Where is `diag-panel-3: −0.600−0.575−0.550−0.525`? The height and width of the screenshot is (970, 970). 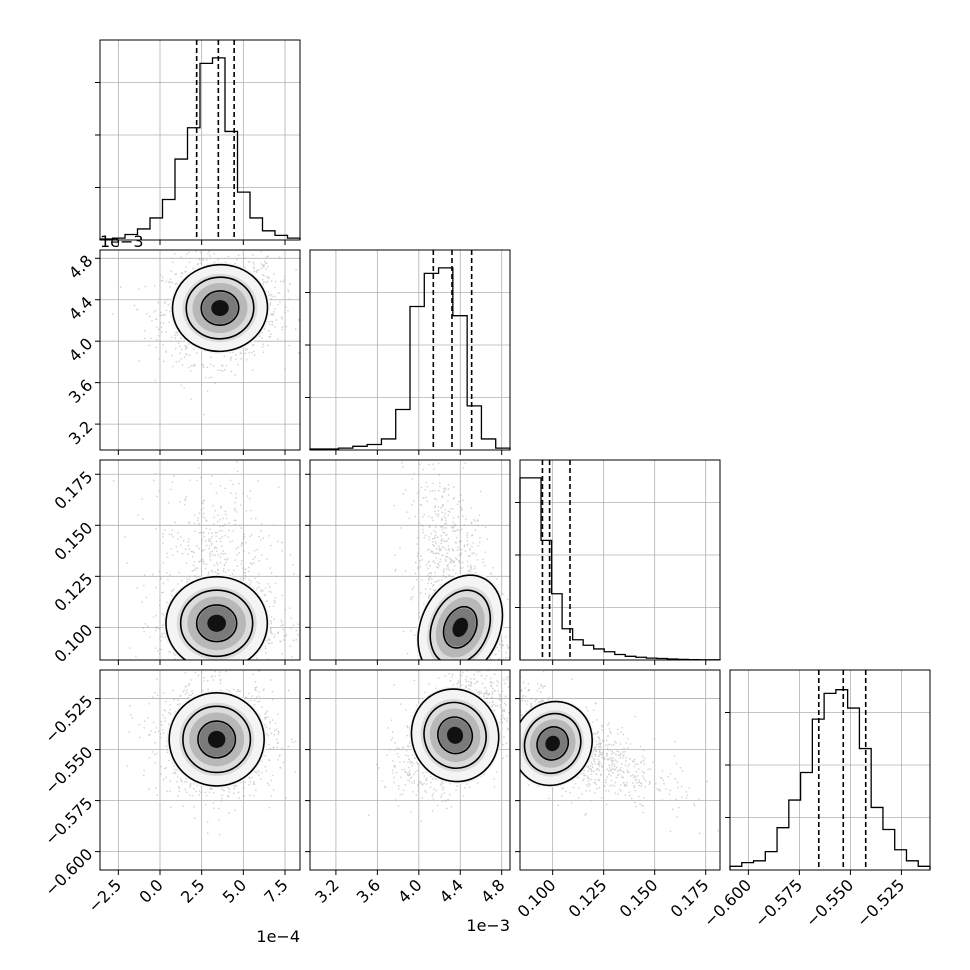
diag-panel-3: −0.600−0.575−0.550−0.525 is located at coordinates (815, 800).